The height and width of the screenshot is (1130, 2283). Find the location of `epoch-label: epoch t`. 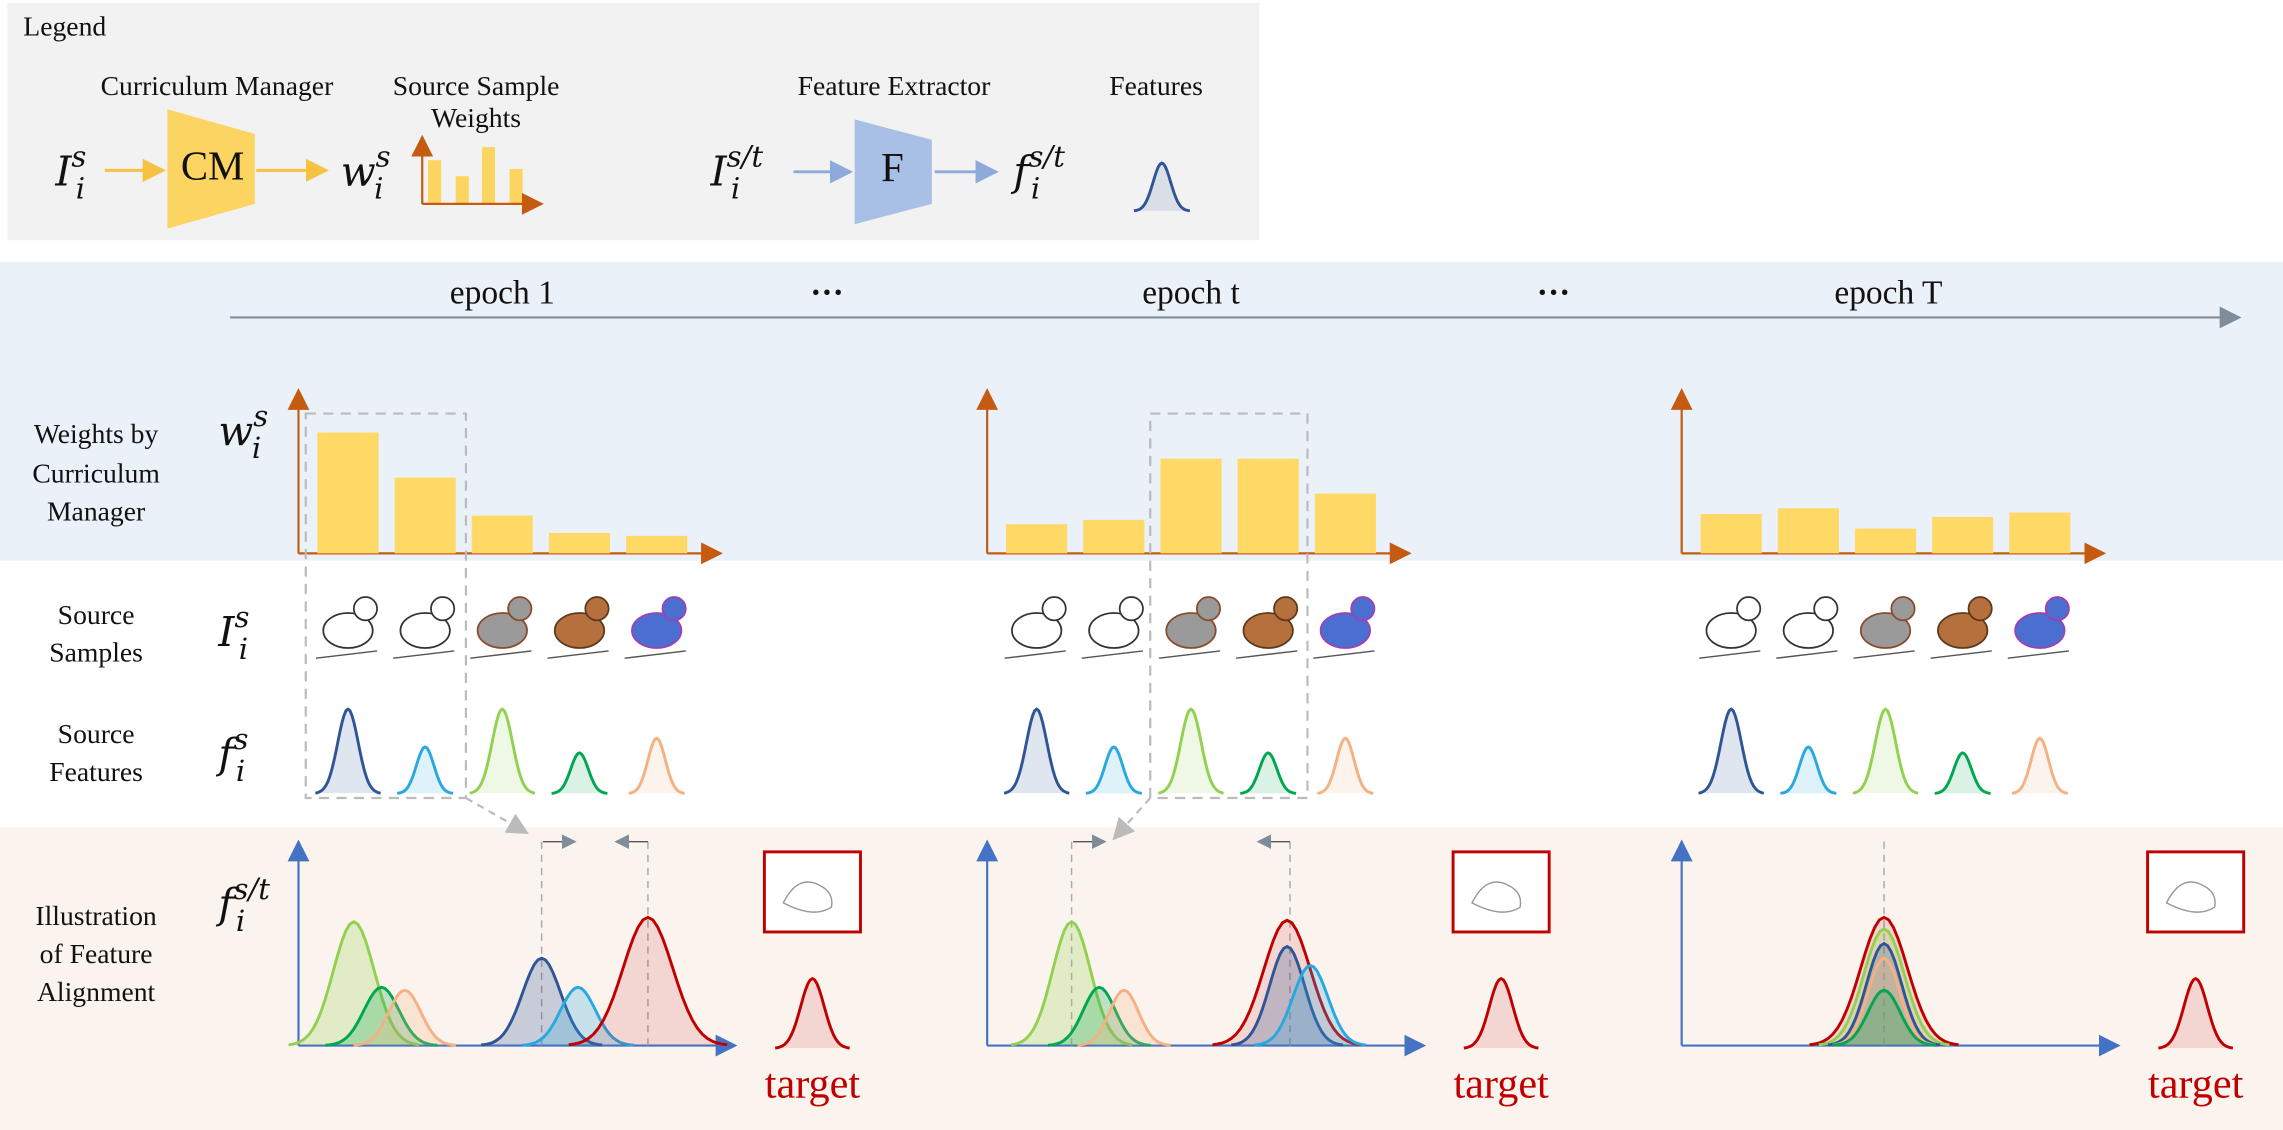

epoch-label: epoch t is located at coordinates (1191, 292).